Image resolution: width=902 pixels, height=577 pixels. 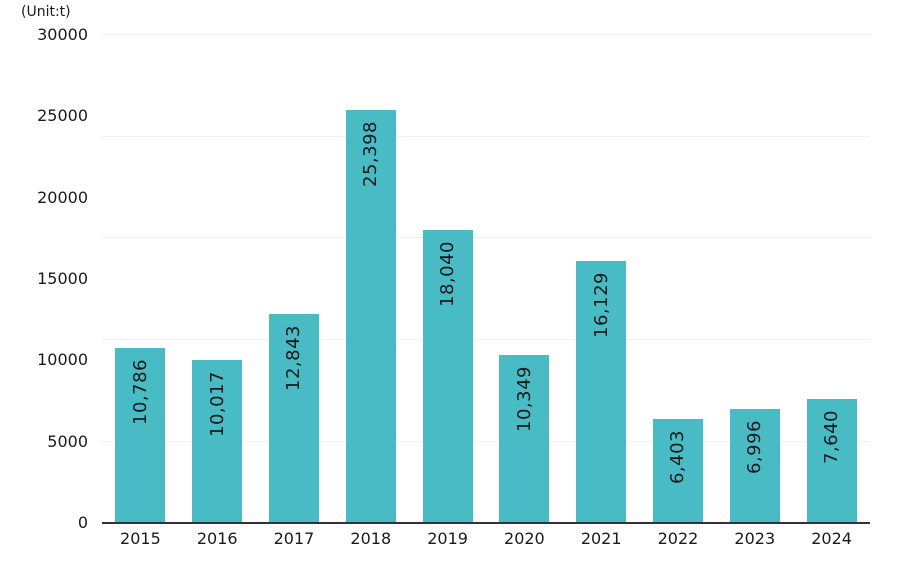 What do you see at coordinates (371, 538) in the screenshot?
I see `x-tick-label: 2018` at bounding box center [371, 538].